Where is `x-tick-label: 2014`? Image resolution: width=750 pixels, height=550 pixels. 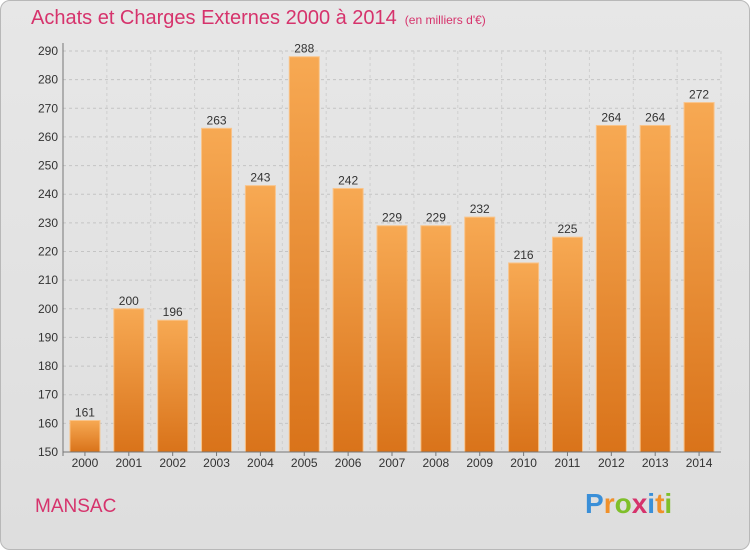
x-tick-label: 2014 is located at coordinates (699, 463).